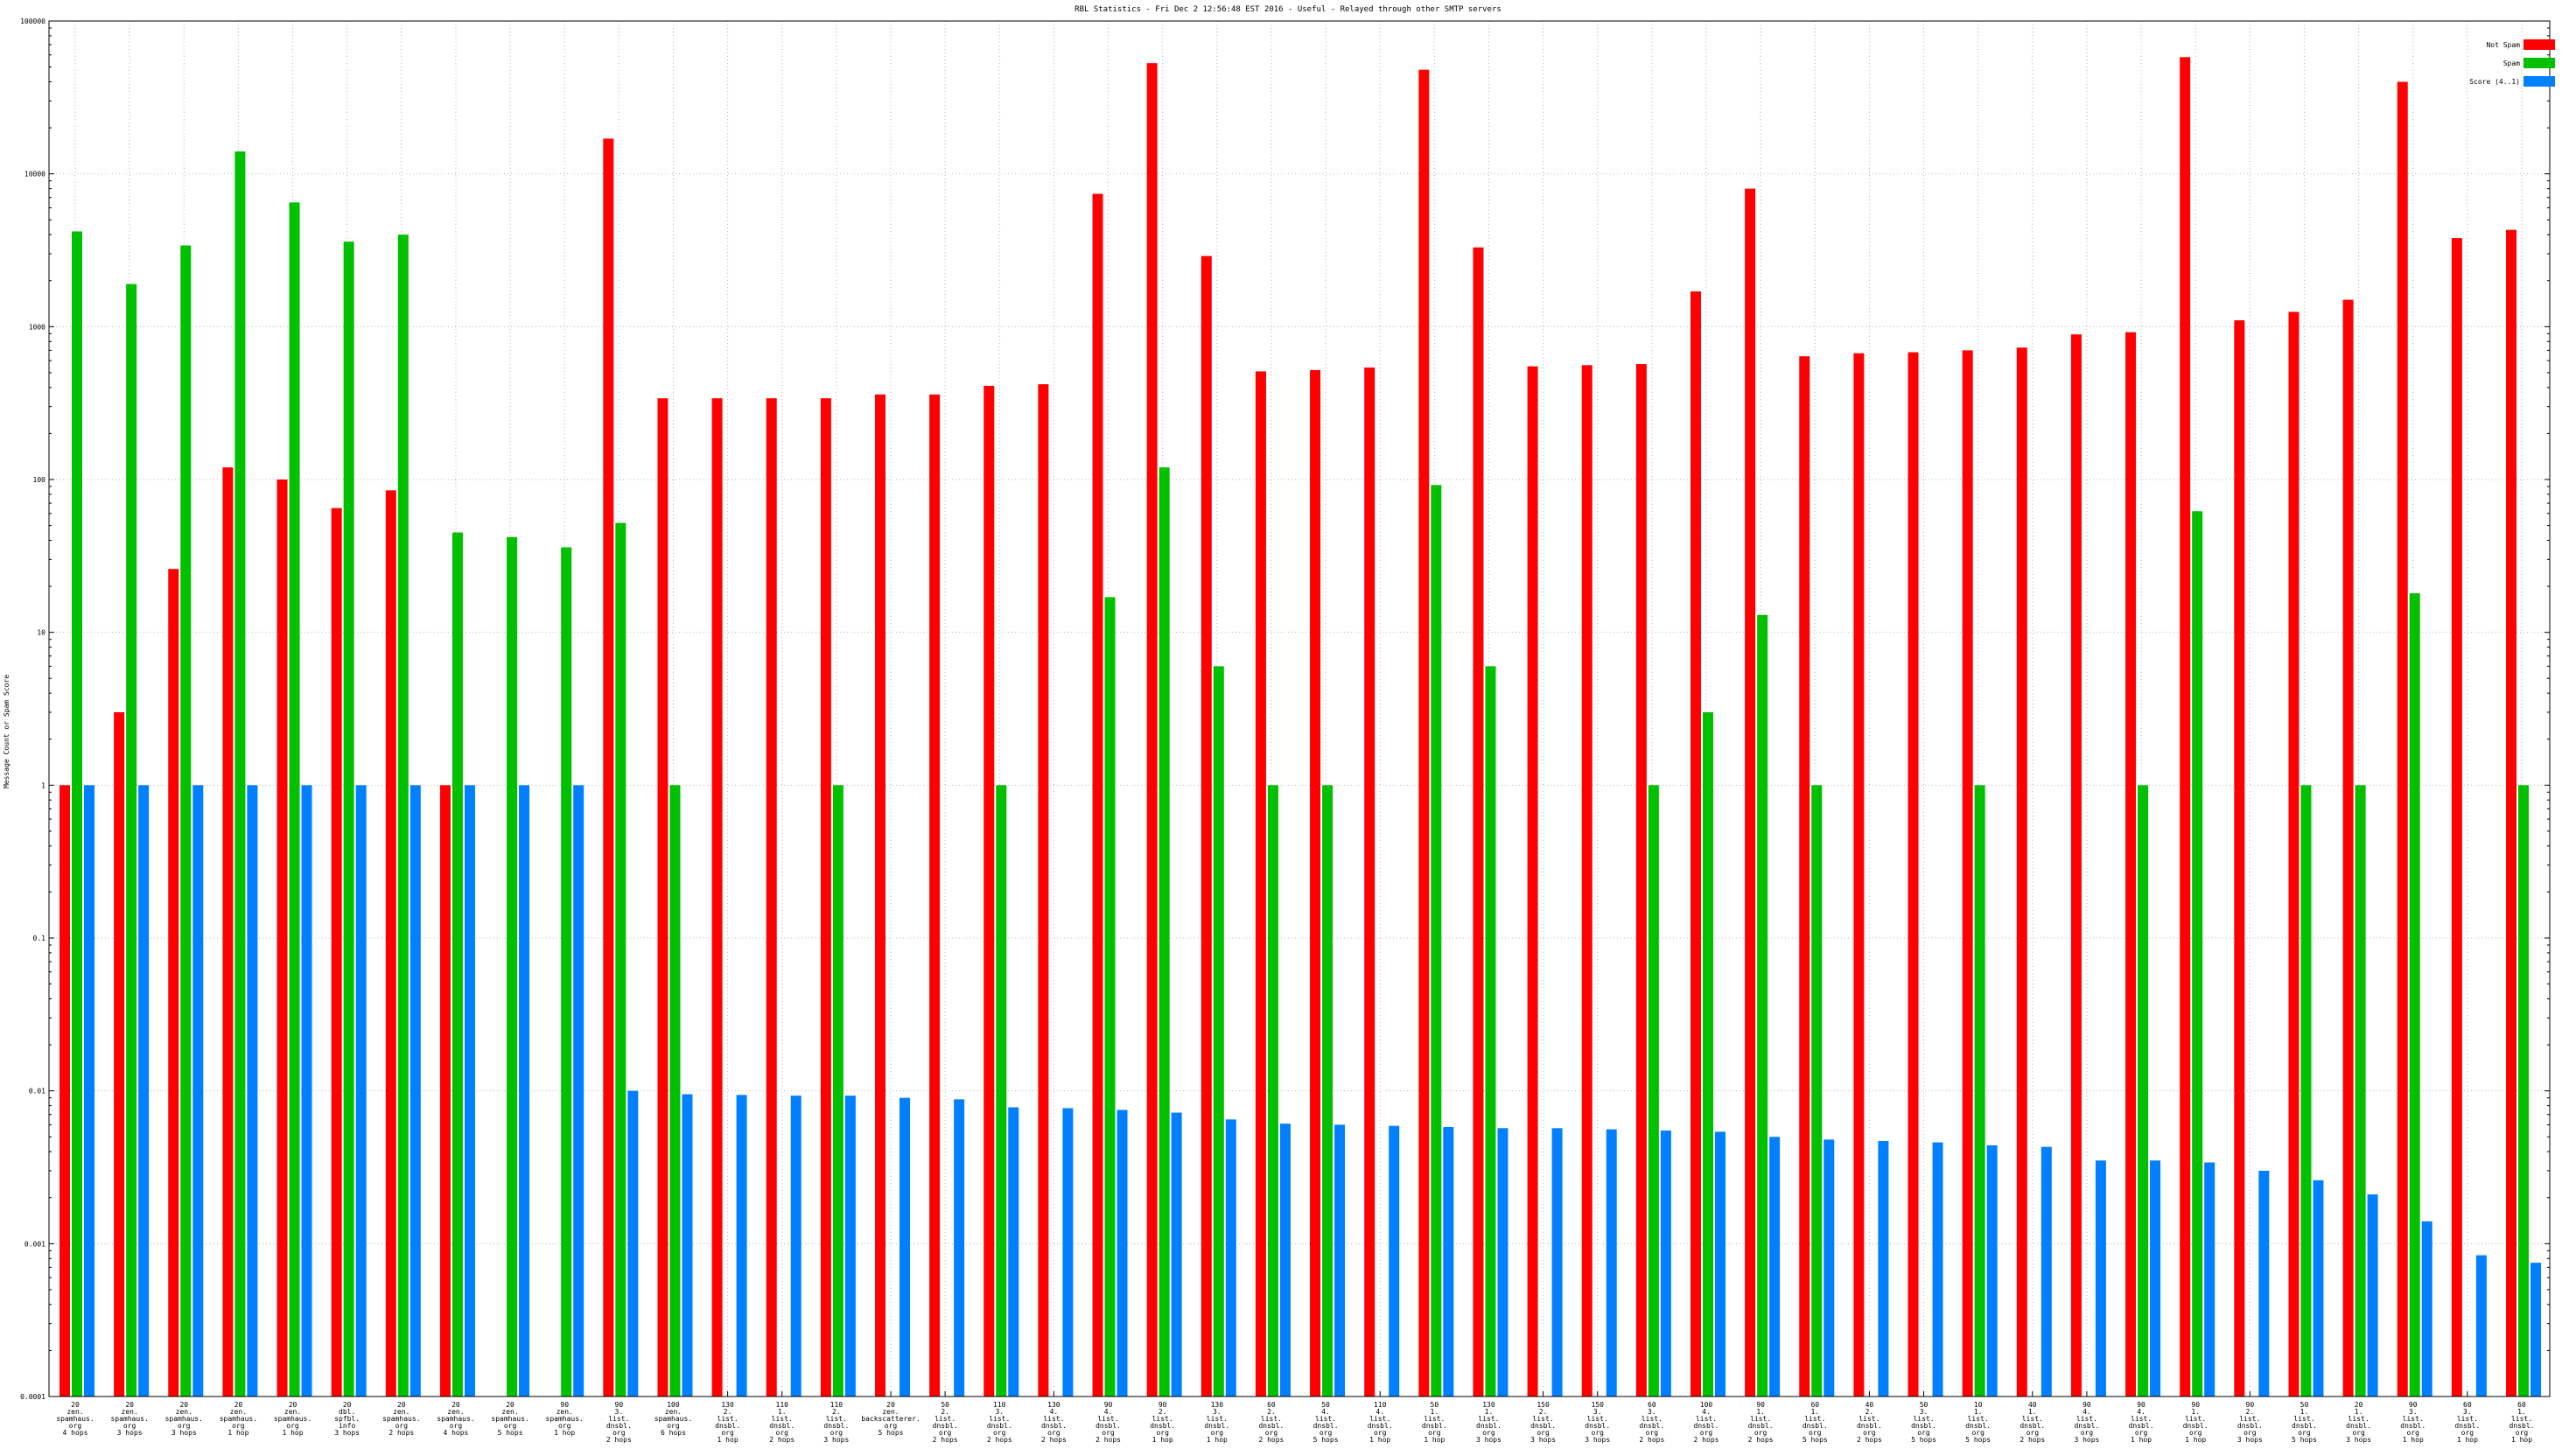 Image resolution: width=2576 pixels, height=1449 pixels. What do you see at coordinates (1597, 1422) in the screenshot?
I see `x-tick-label: 150 3. list. dnsbl. org 3 hops` at bounding box center [1597, 1422].